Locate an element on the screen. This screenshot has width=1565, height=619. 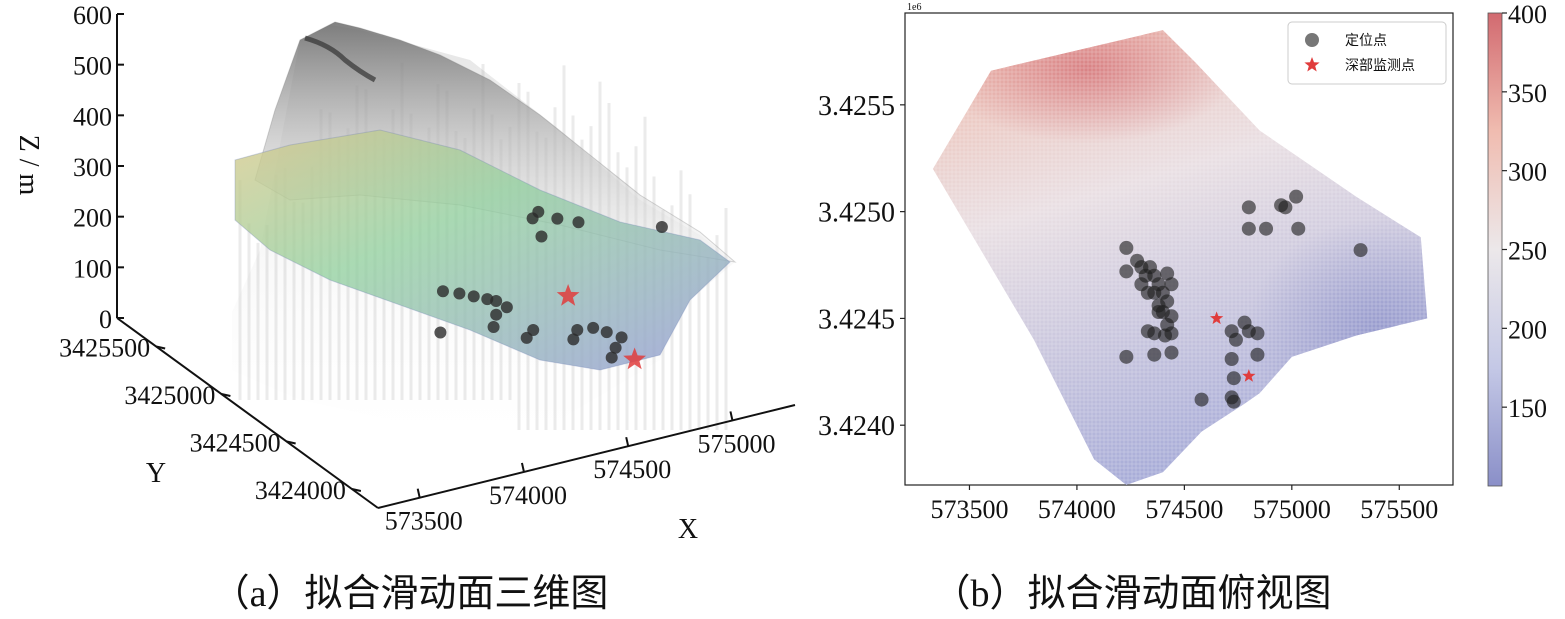
panel-b-points is located at coordinates (1243, 299).